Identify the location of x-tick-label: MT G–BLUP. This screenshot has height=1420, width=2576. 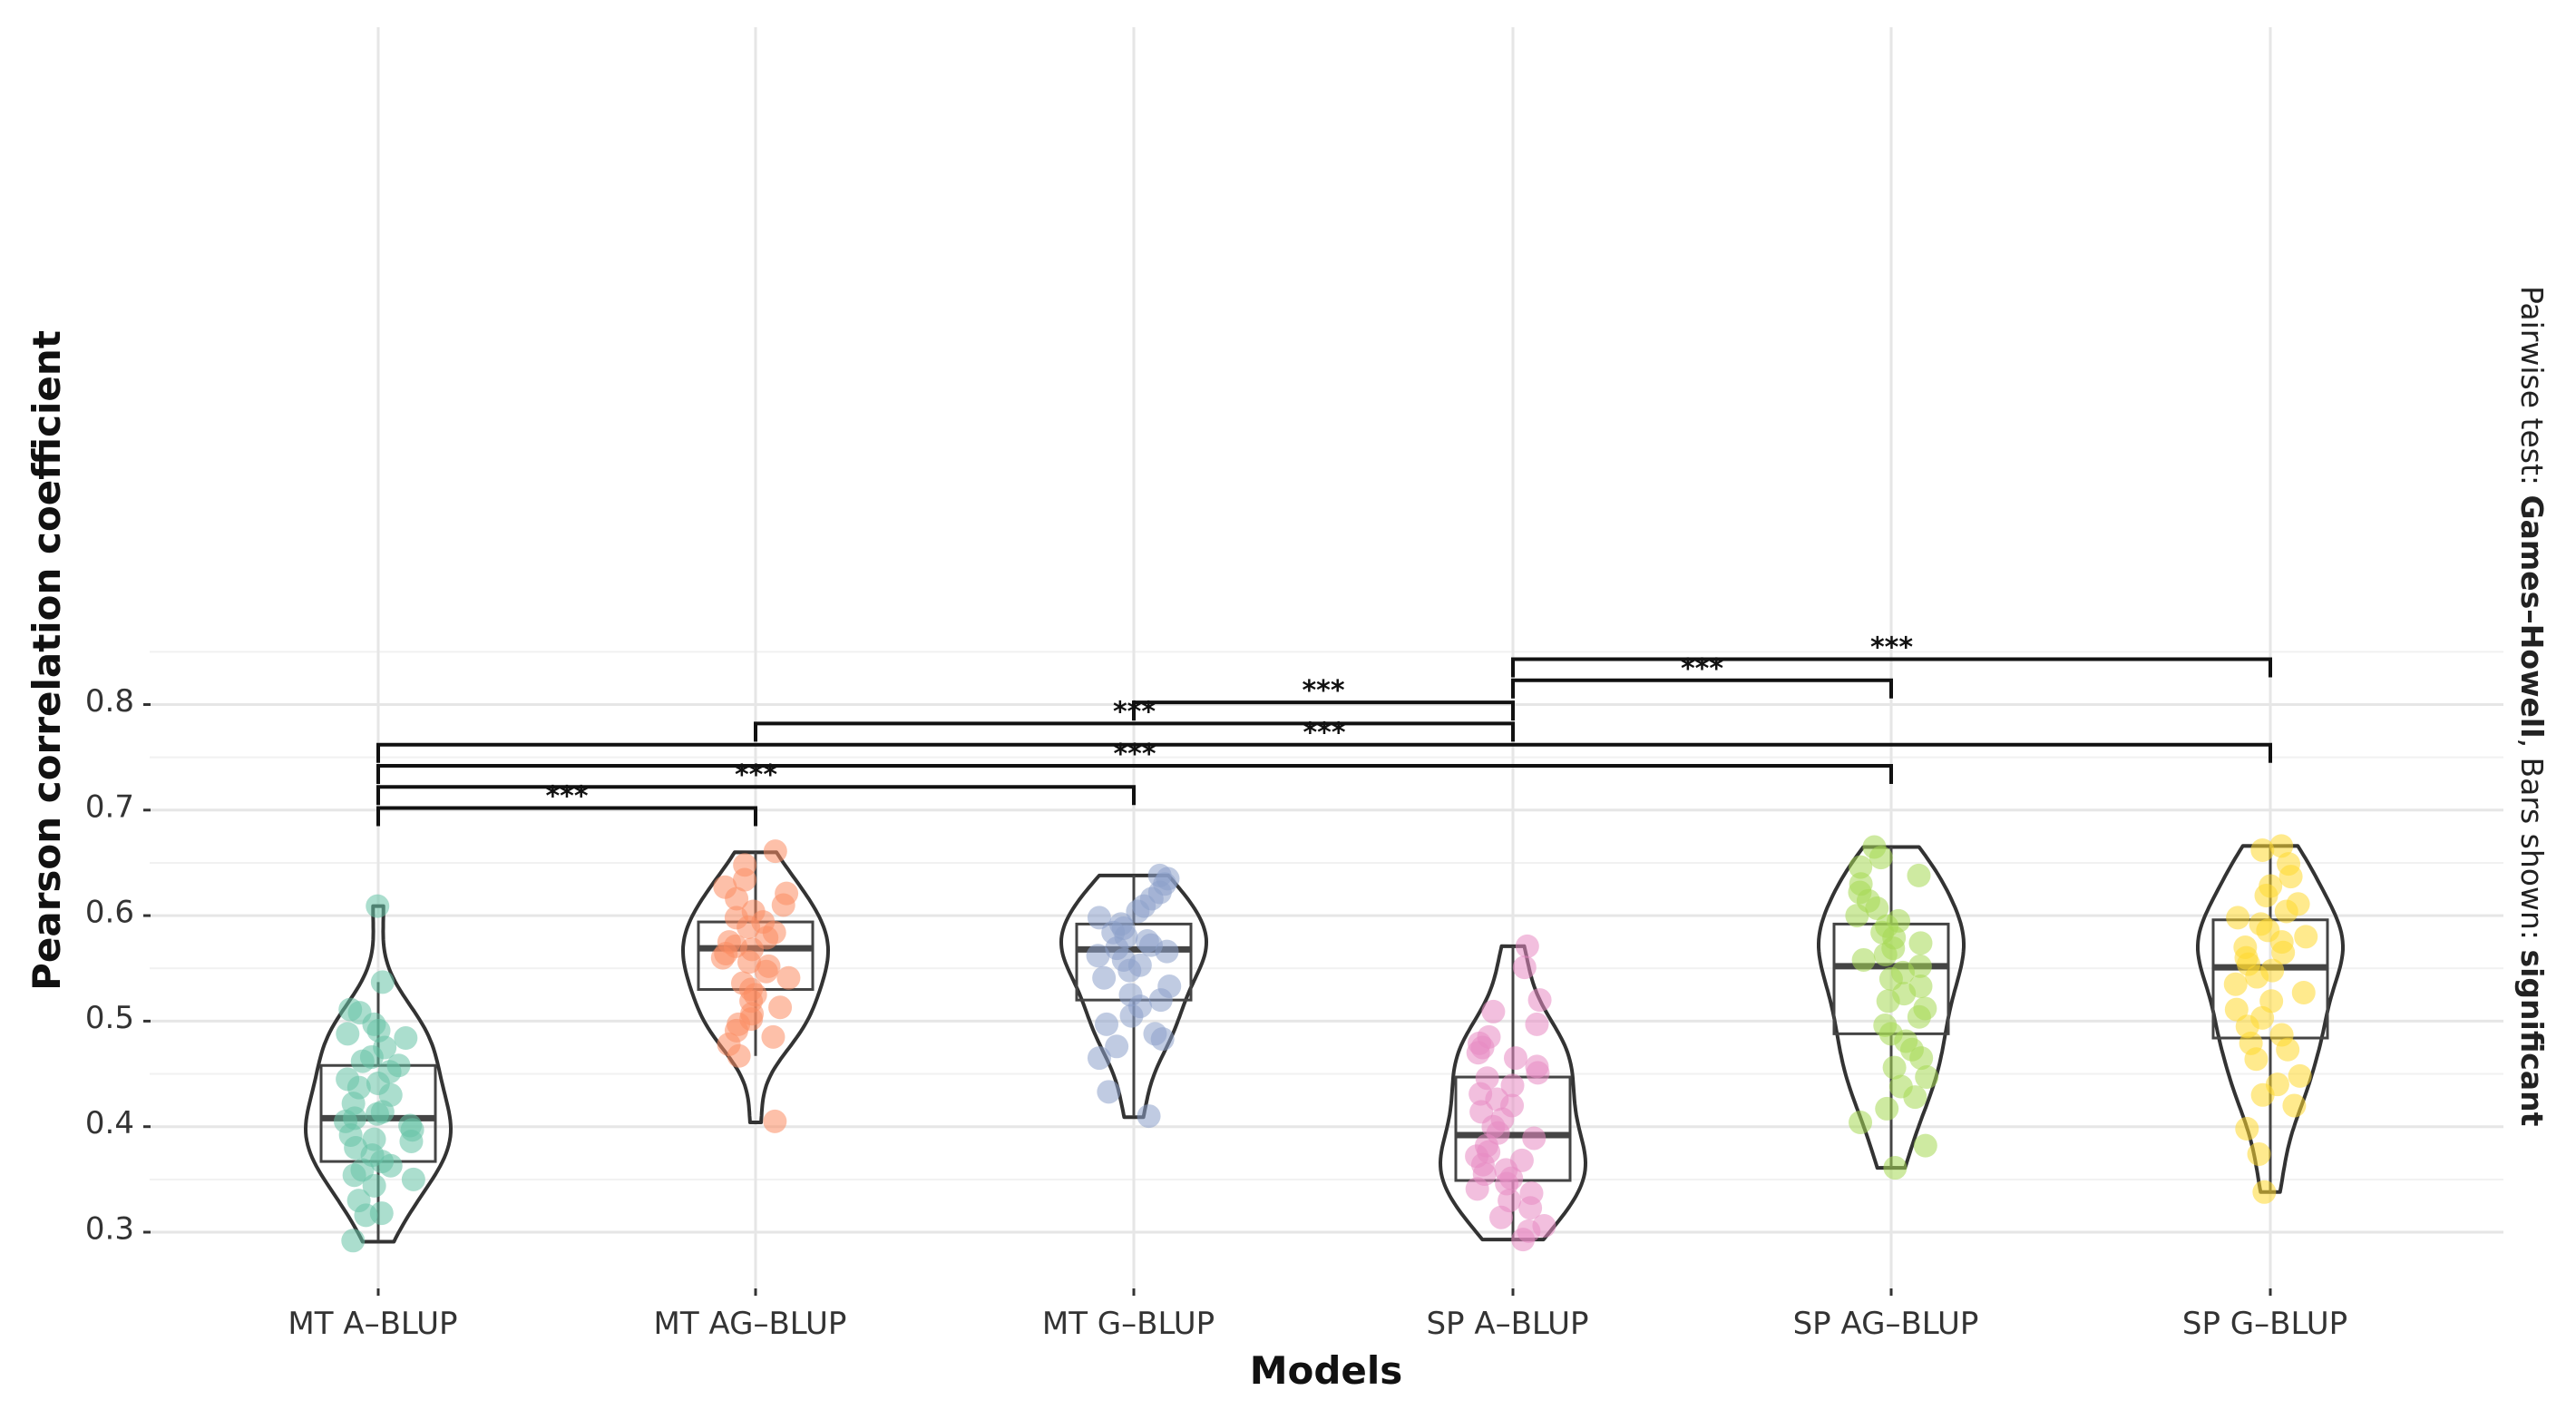
(1128, 1324).